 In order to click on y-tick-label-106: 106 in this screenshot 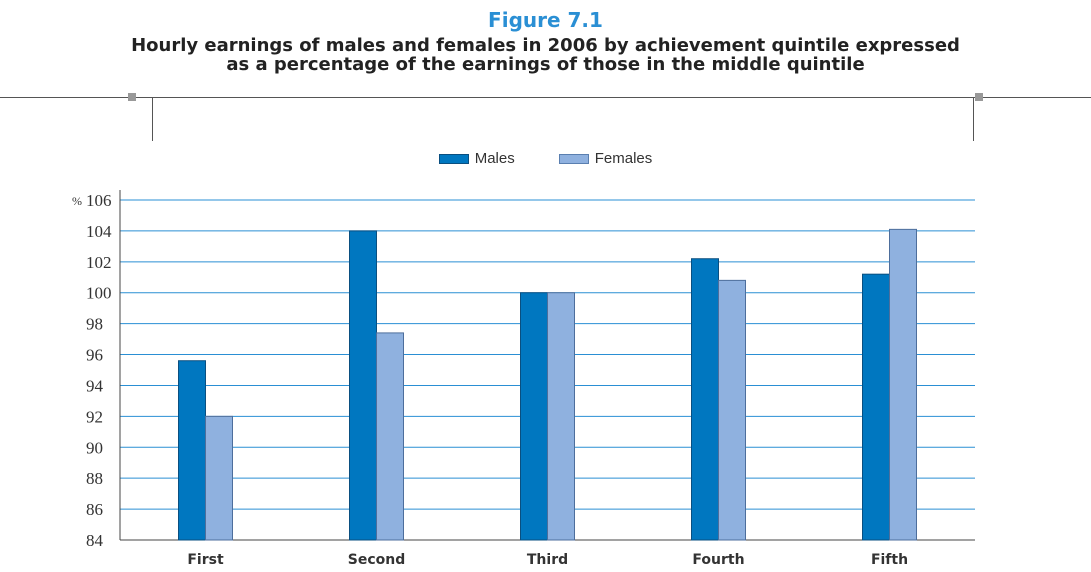, I will do `click(99, 200)`.